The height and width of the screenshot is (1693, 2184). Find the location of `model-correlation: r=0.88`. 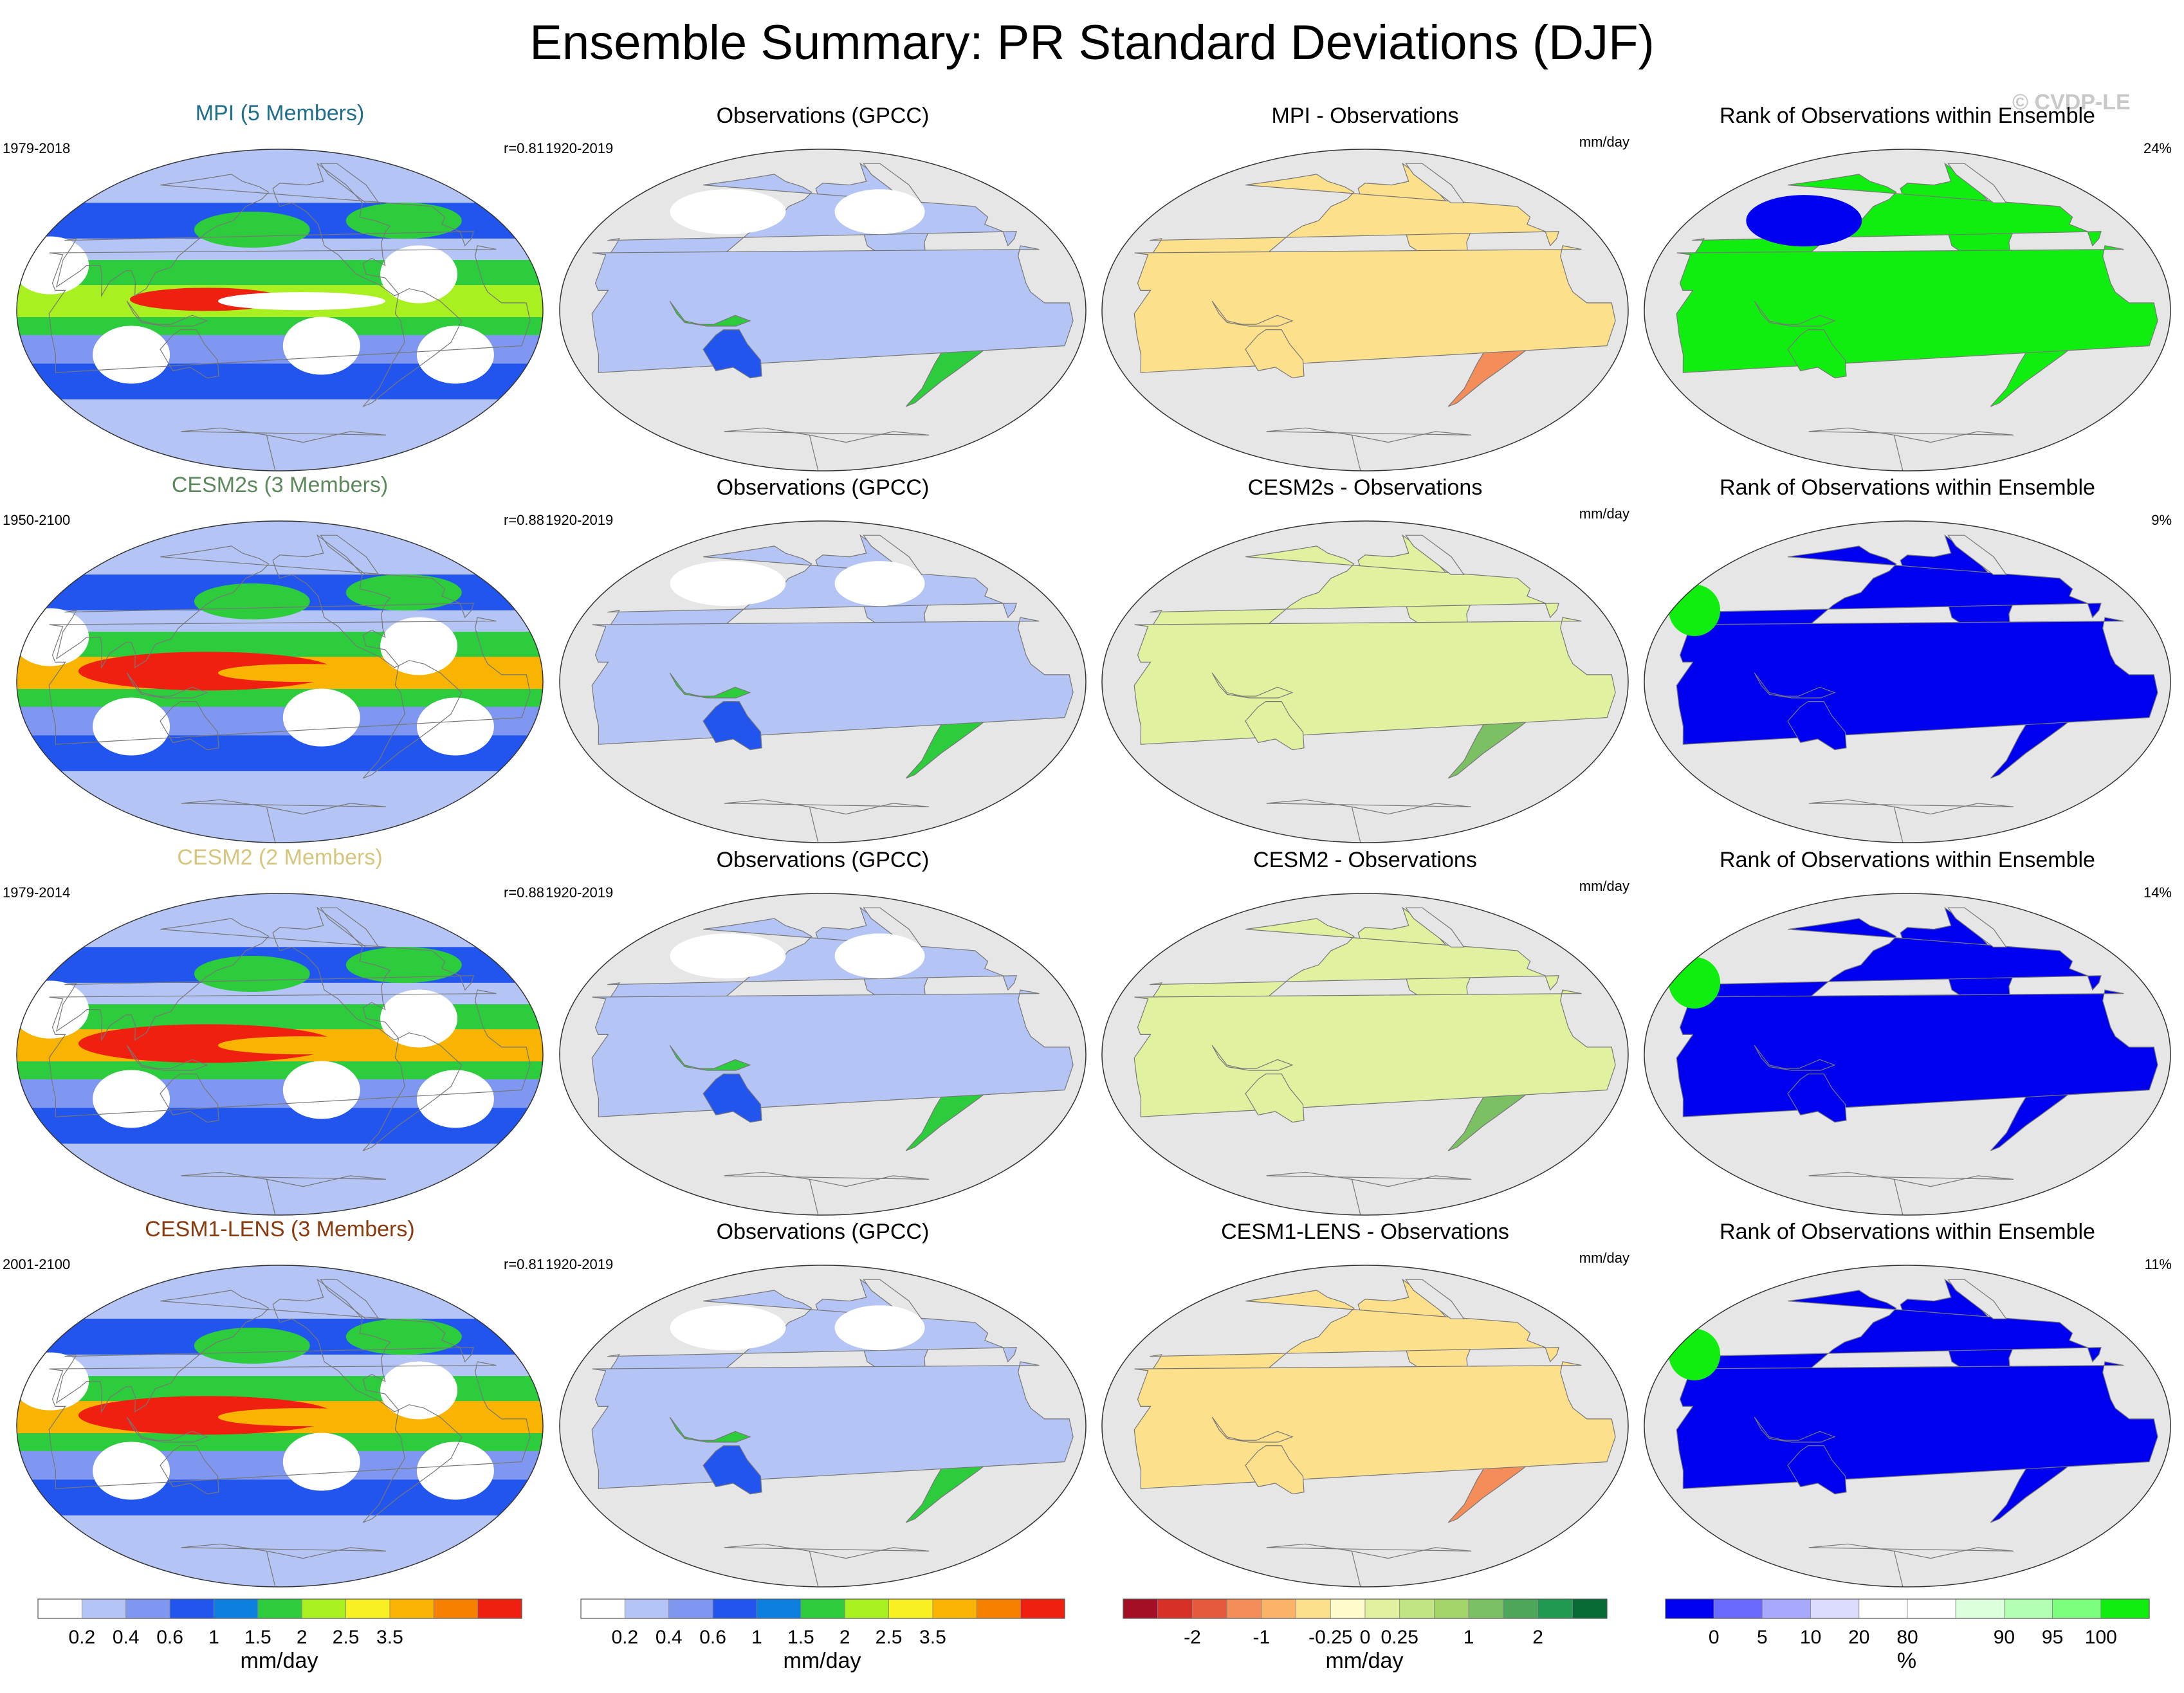

model-correlation: r=0.88 is located at coordinates (524, 520).